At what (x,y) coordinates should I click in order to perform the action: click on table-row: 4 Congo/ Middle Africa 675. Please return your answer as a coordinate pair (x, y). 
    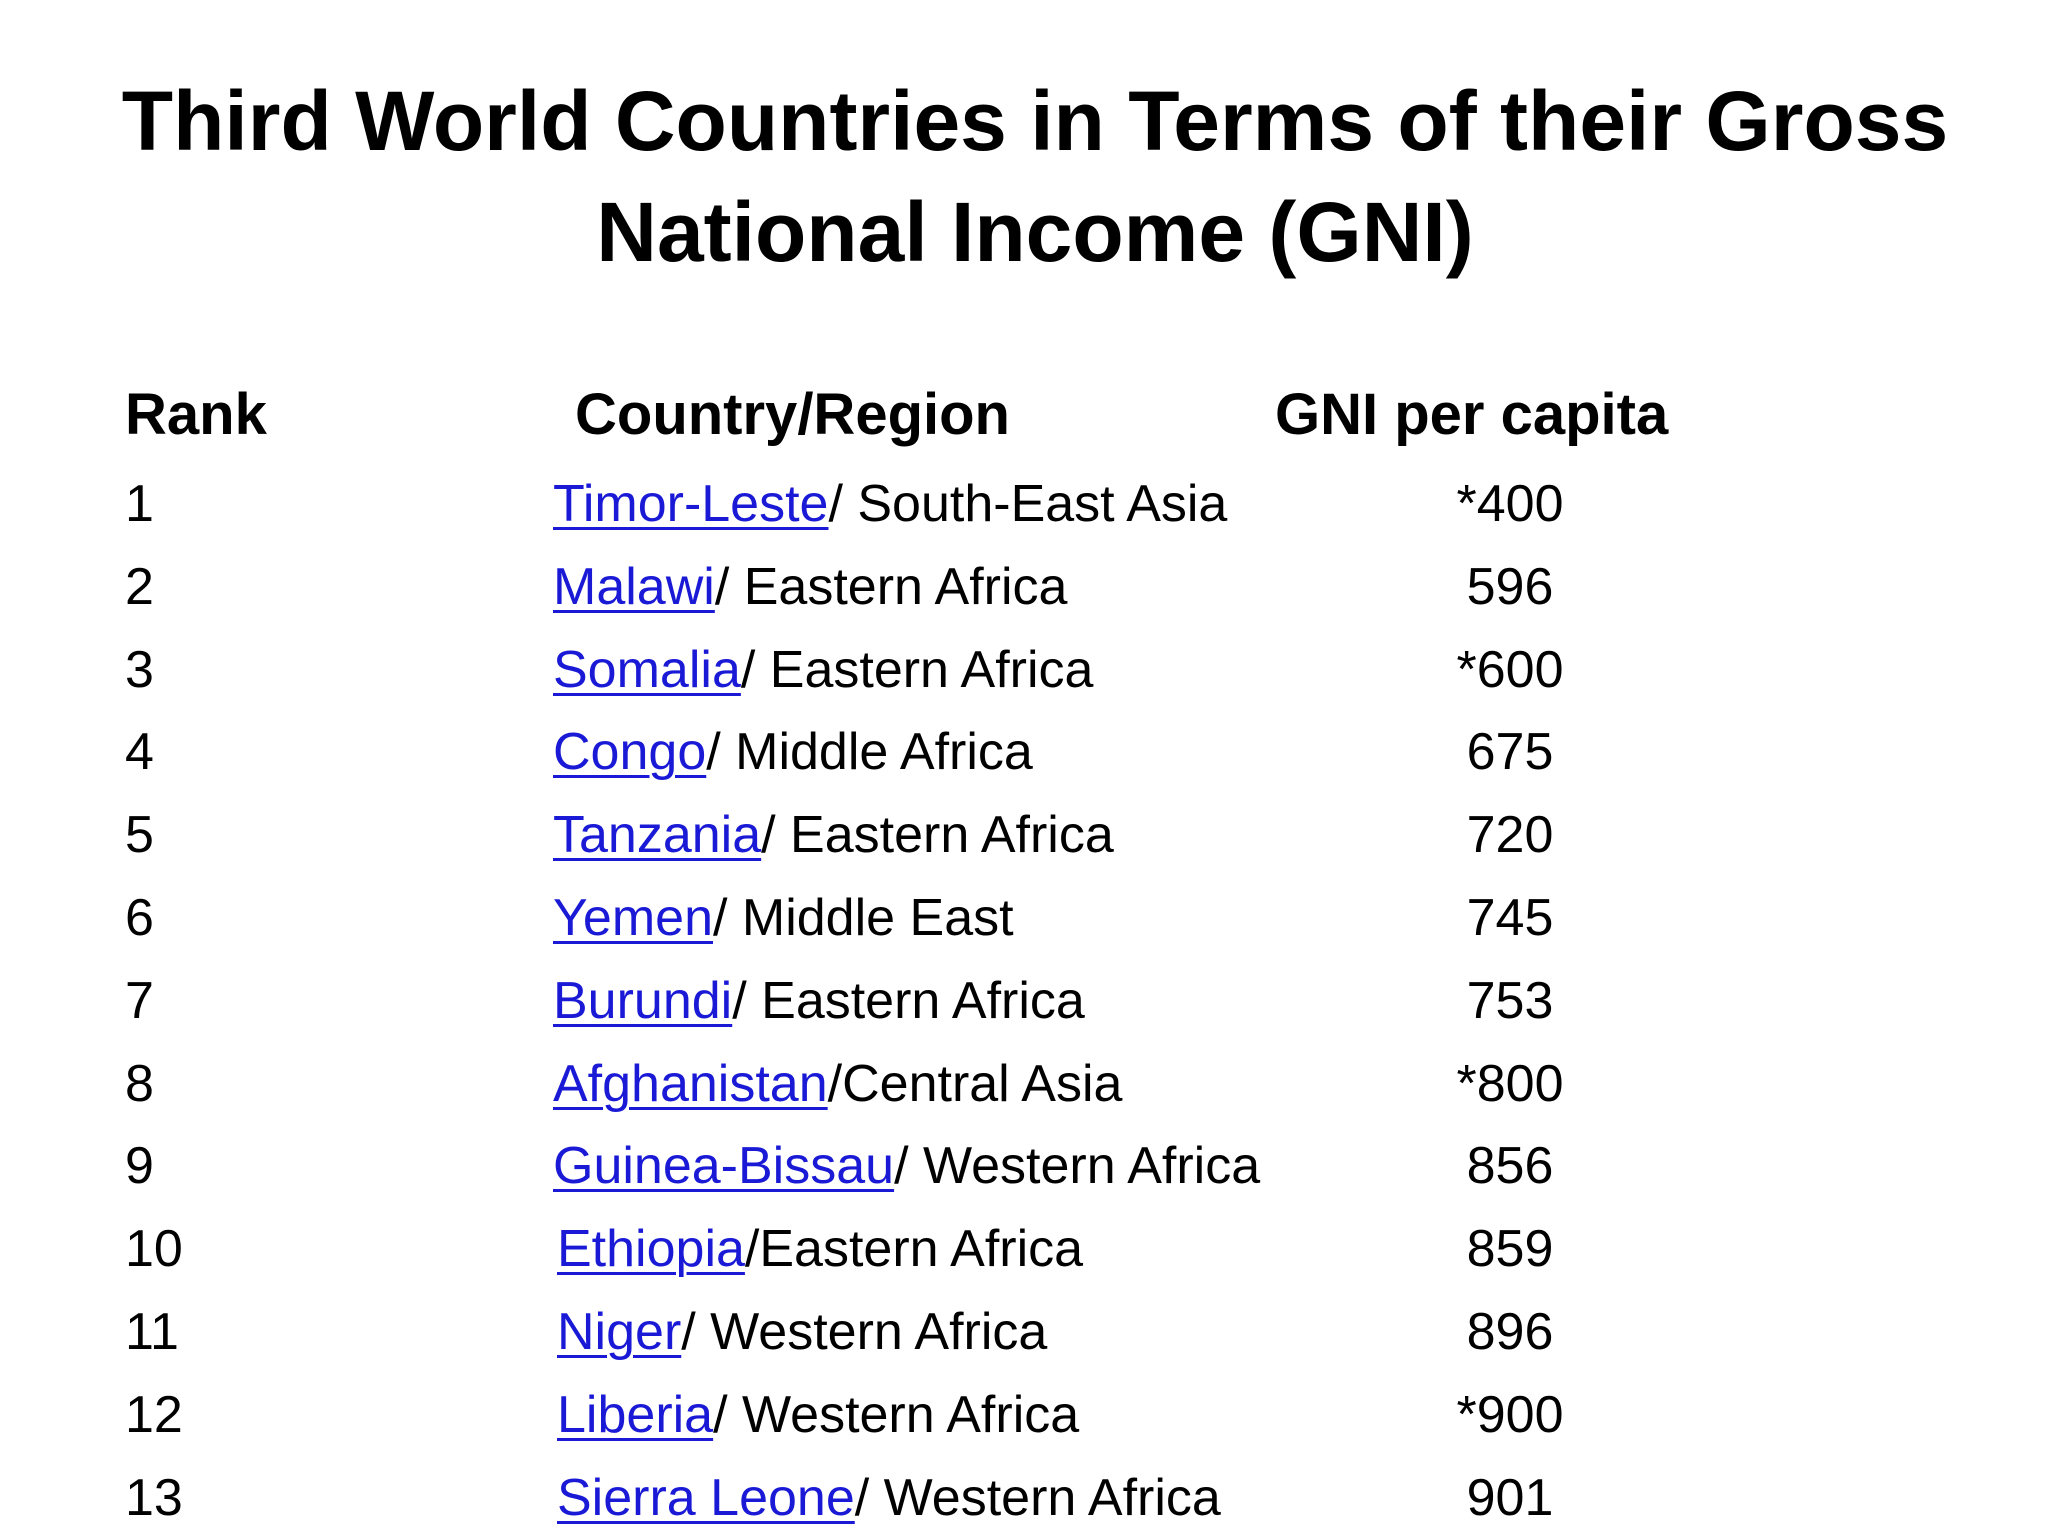
    Looking at the image, I should click on (1024, 752).